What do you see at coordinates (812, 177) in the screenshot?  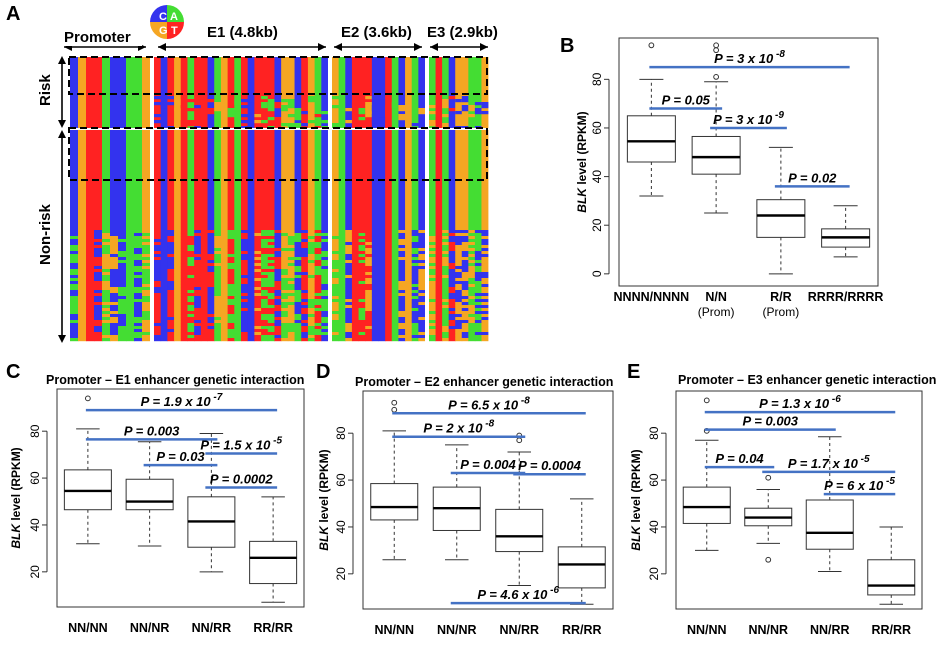 I see `p-value-label: P = 0.02` at bounding box center [812, 177].